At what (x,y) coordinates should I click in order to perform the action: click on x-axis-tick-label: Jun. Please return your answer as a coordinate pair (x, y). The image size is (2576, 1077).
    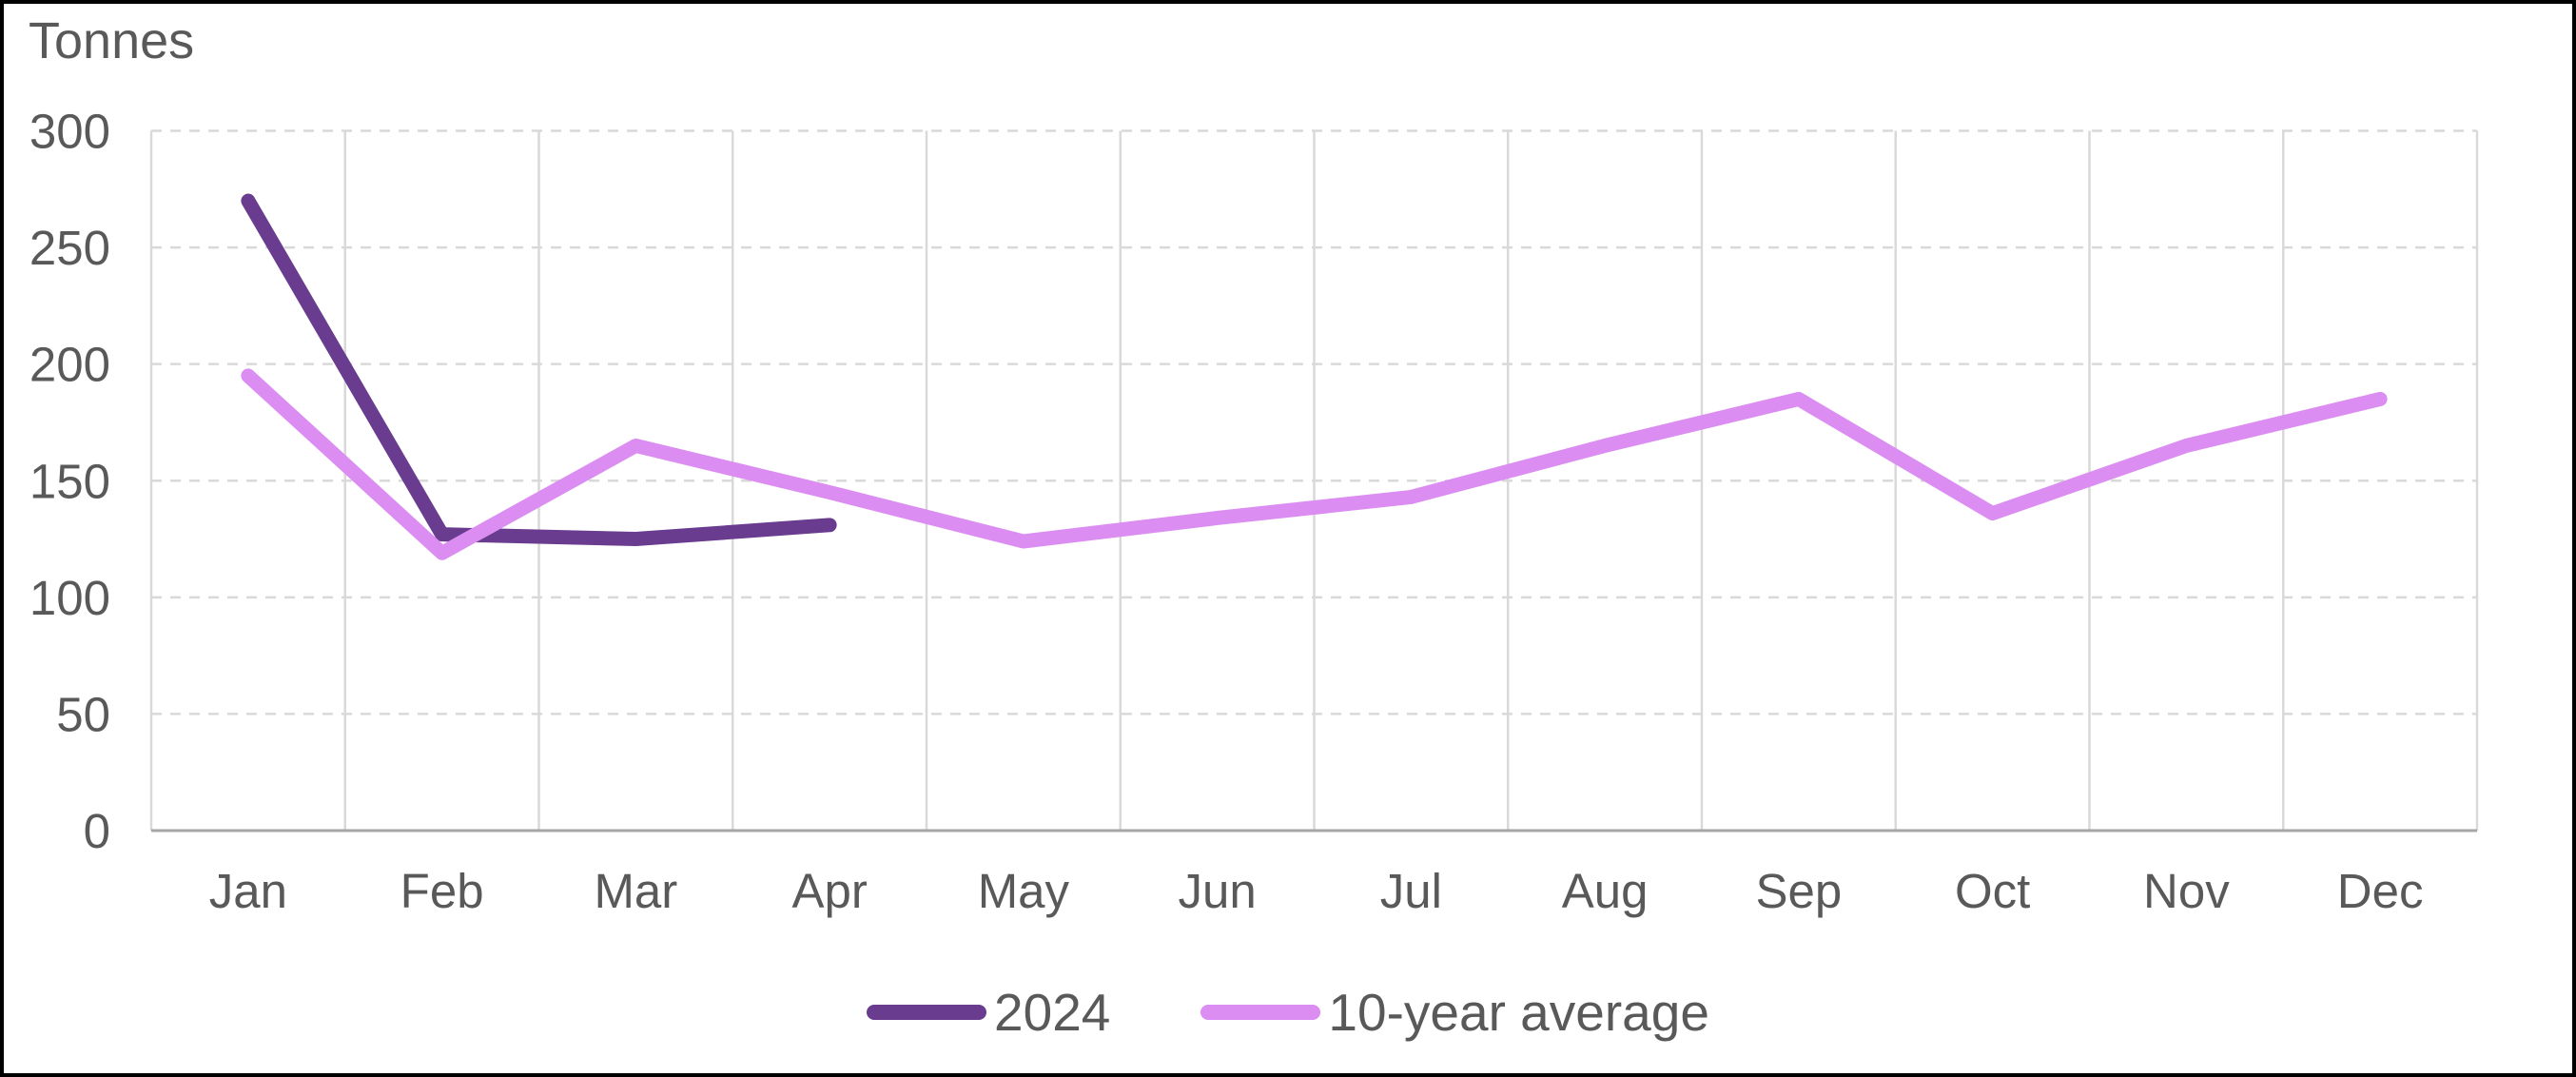
    Looking at the image, I should click on (1218, 891).